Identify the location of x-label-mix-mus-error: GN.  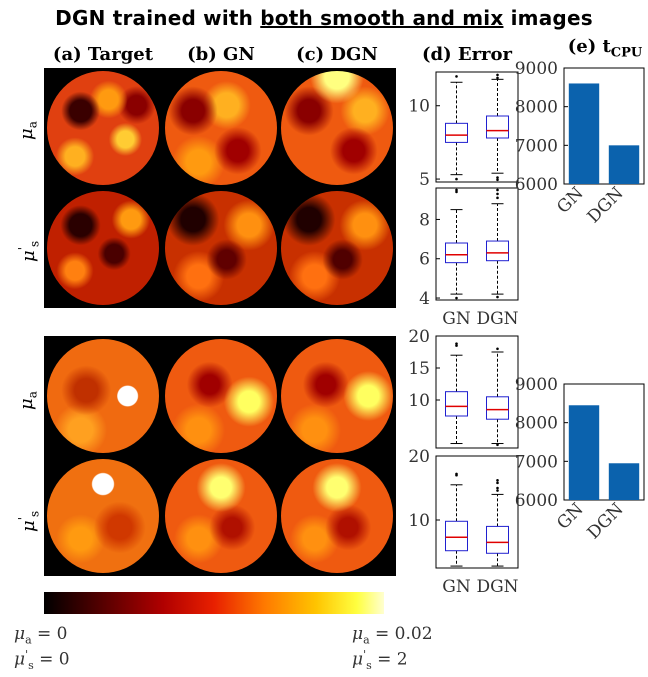
(456, 587).